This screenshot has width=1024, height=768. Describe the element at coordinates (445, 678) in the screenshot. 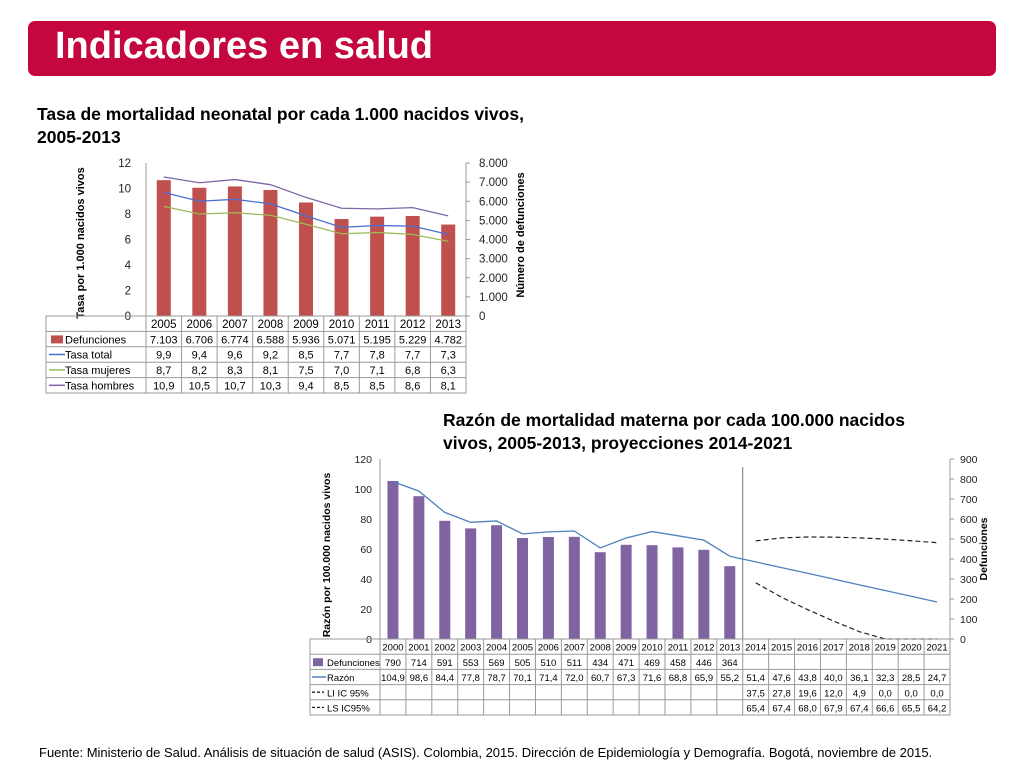

I see `data-label: 84,4` at that location.